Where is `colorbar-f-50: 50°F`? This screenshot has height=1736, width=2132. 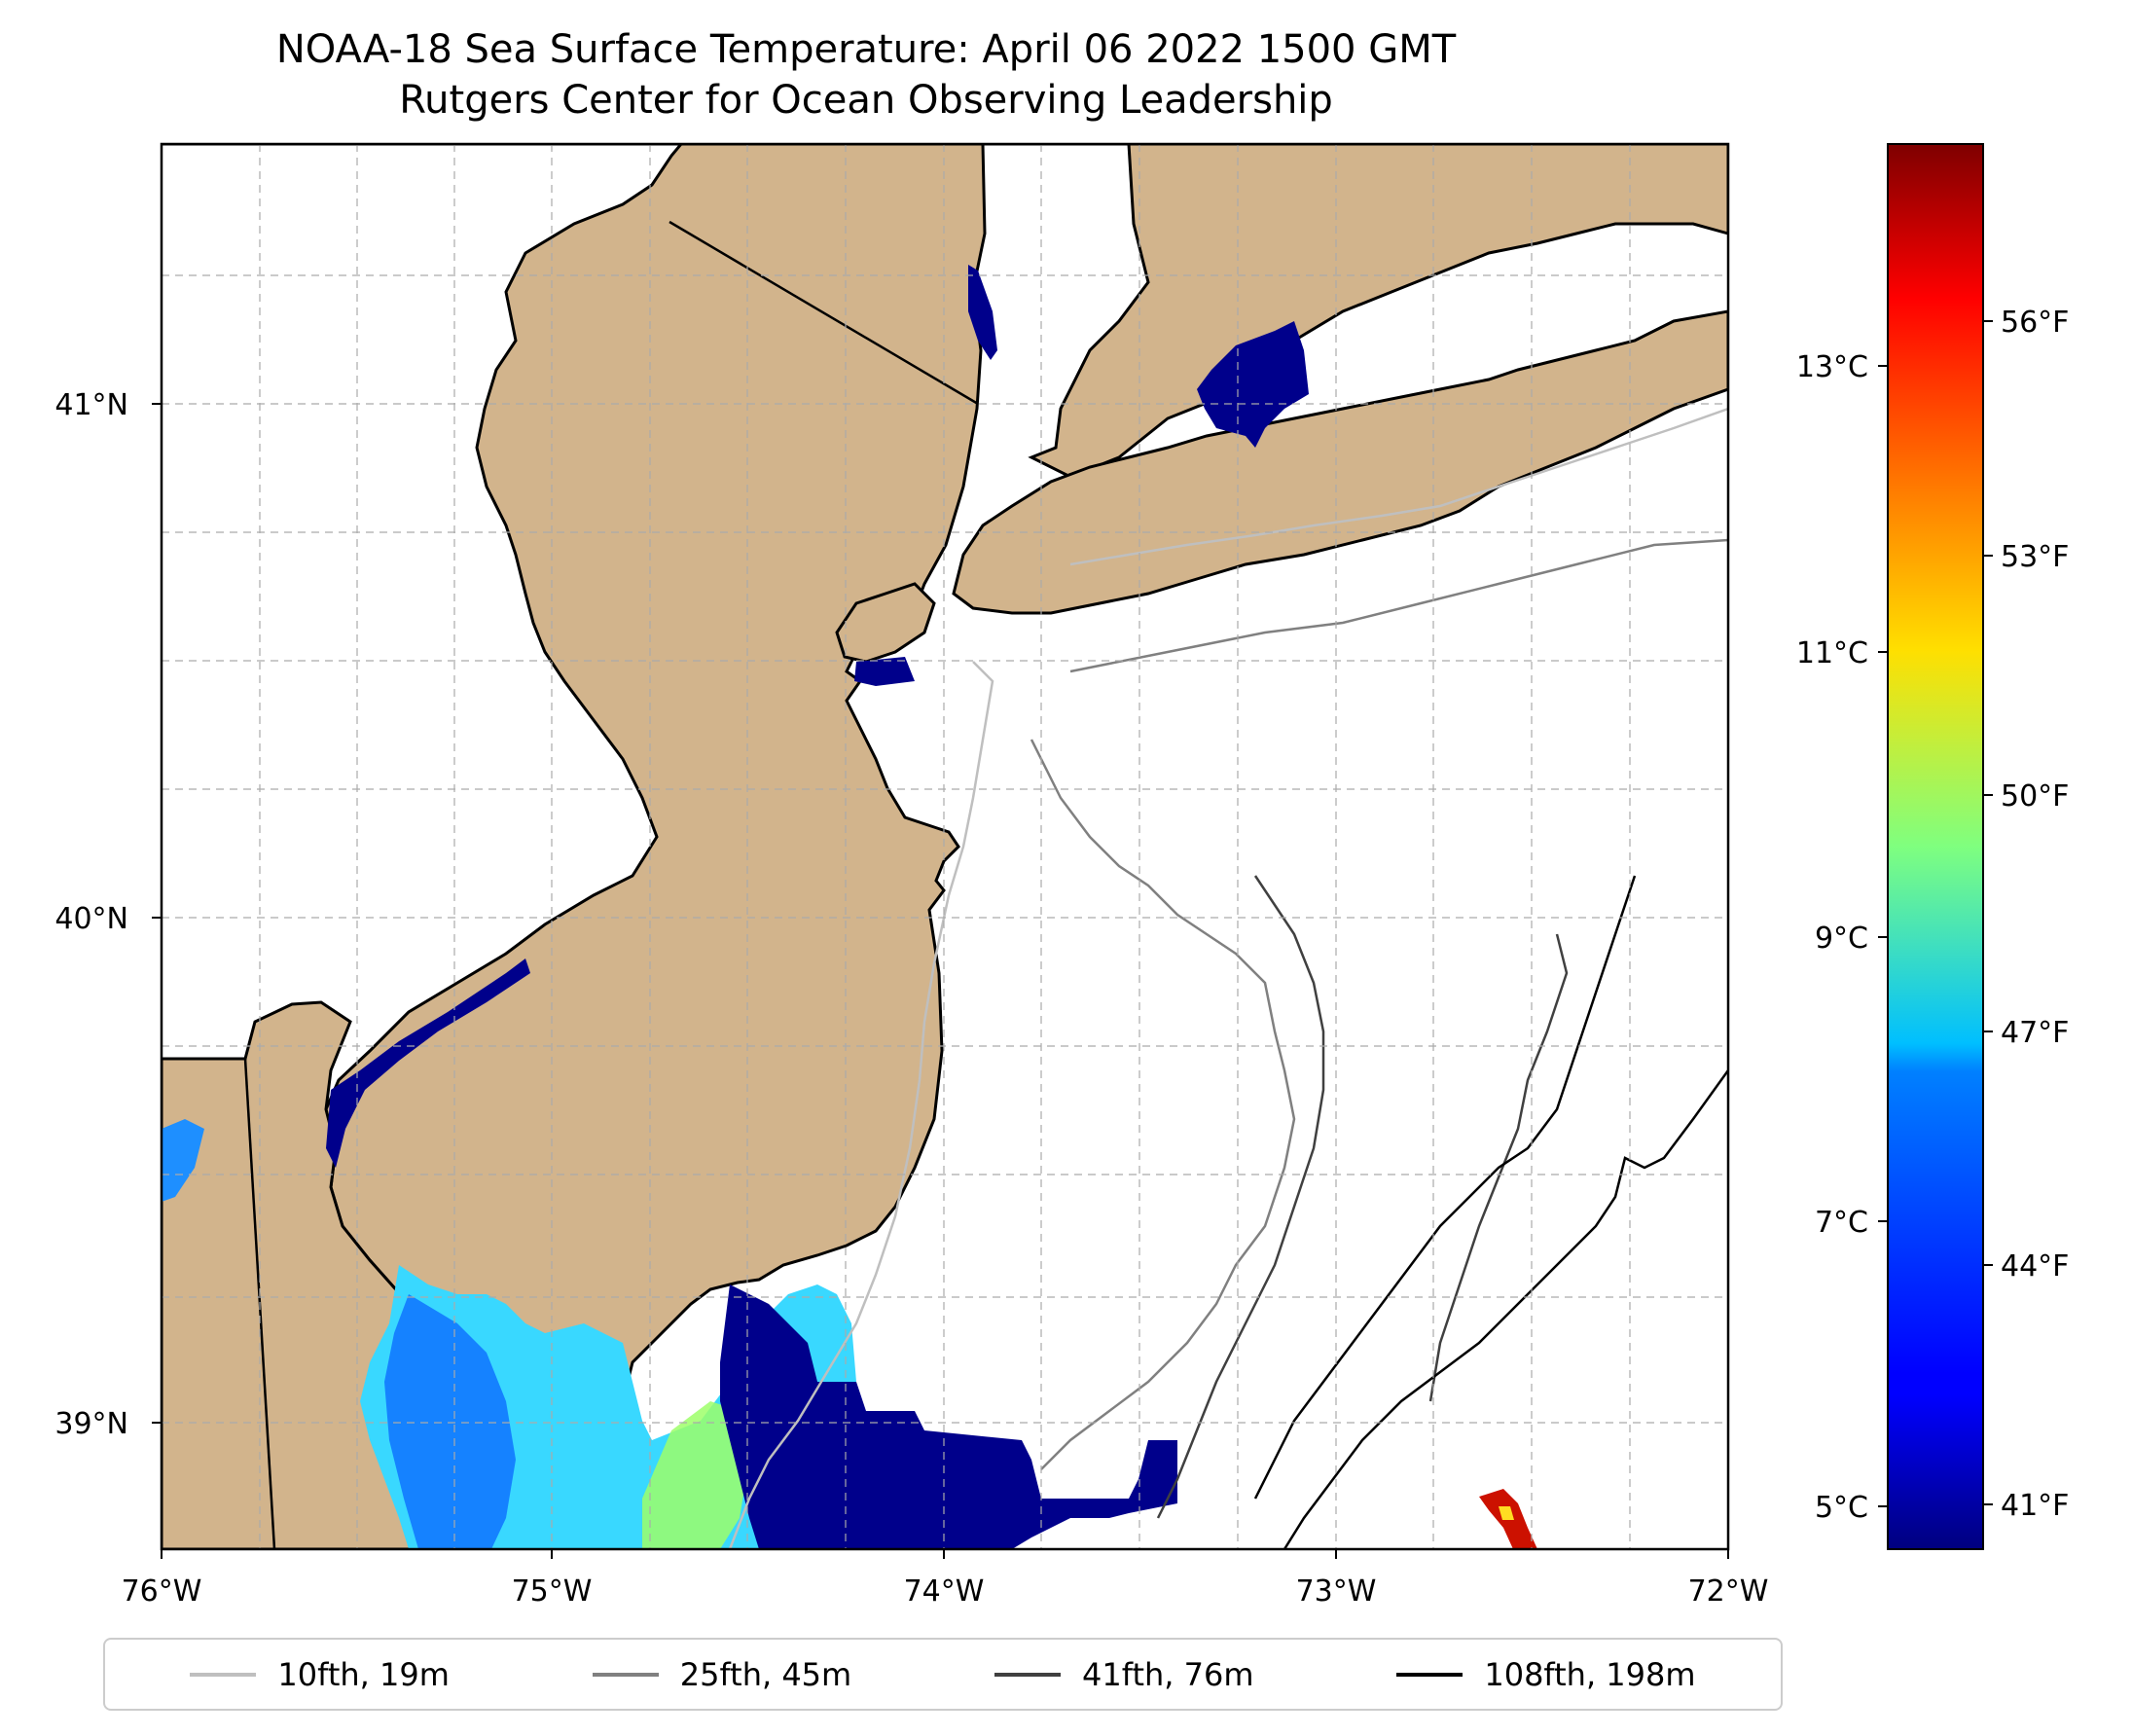 colorbar-f-50: 50°F is located at coordinates (2035, 796).